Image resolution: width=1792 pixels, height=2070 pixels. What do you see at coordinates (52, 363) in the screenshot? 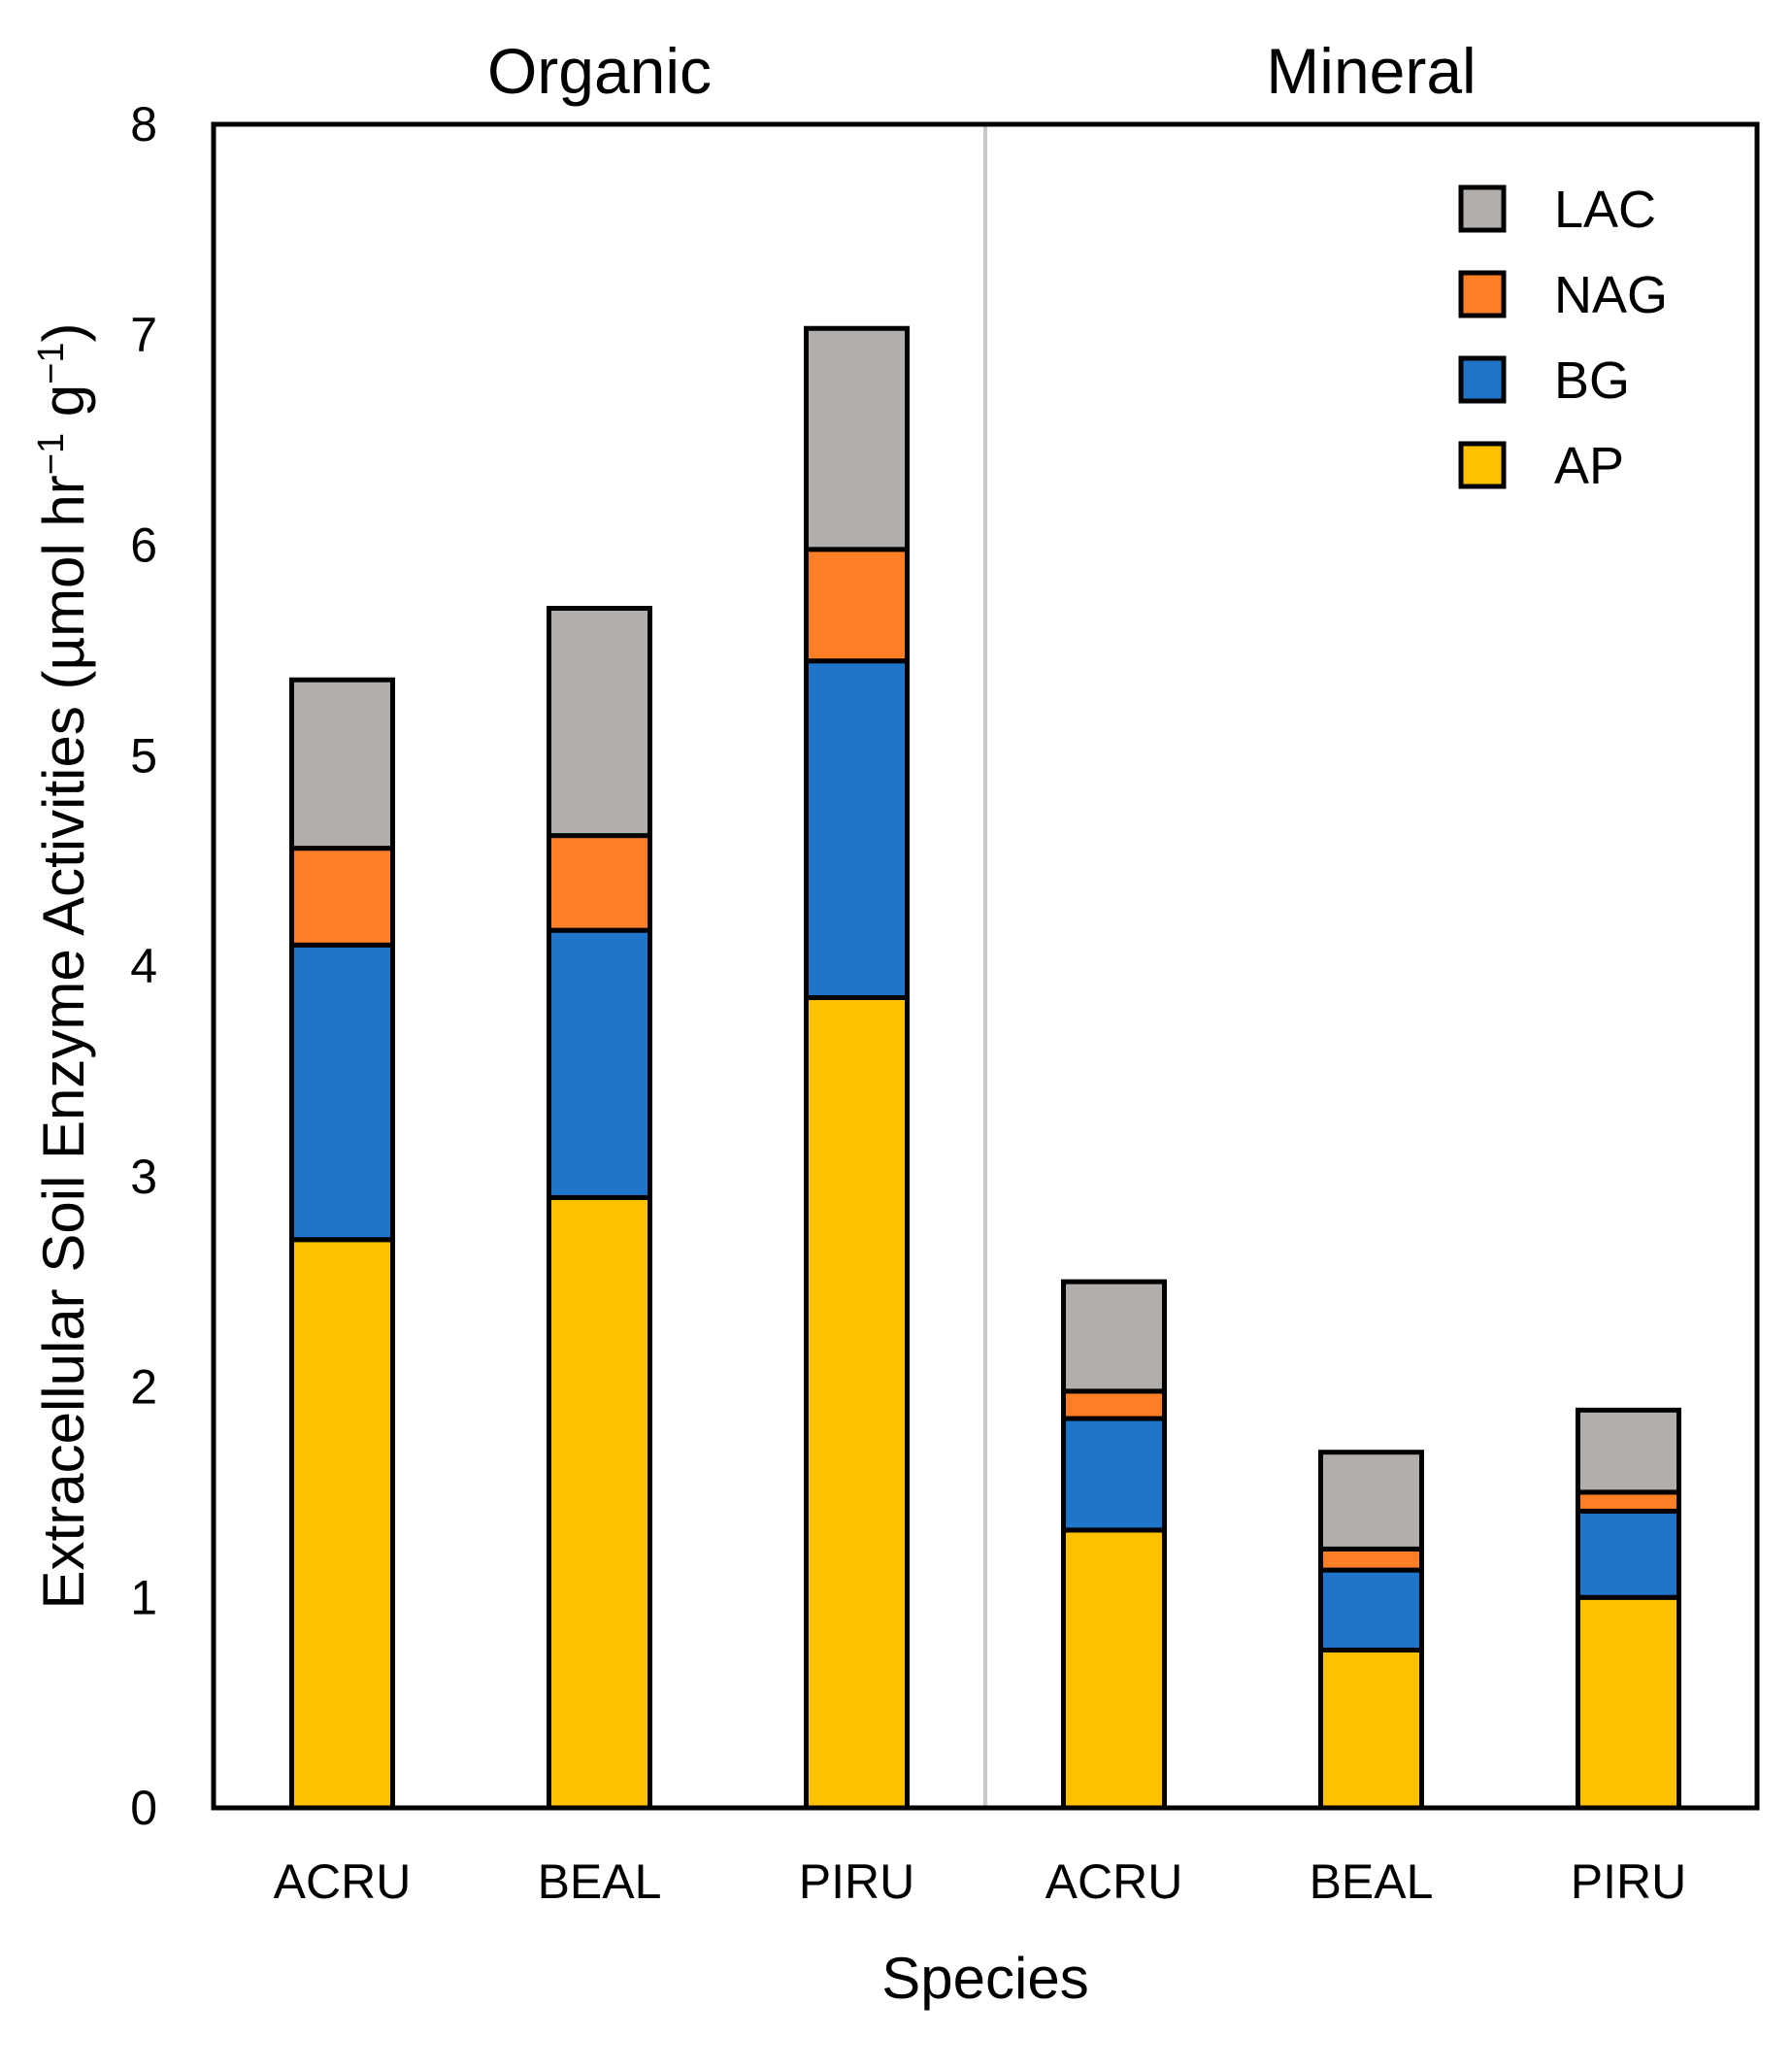
I see `y-axis-title-sup2: −1` at bounding box center [52, 363].